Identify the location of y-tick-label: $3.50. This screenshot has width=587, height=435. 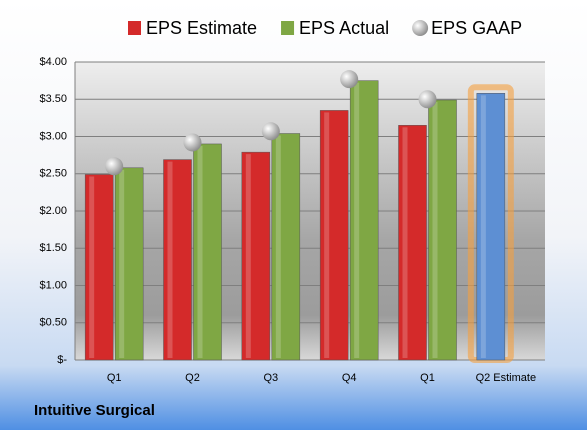
(53, 99).